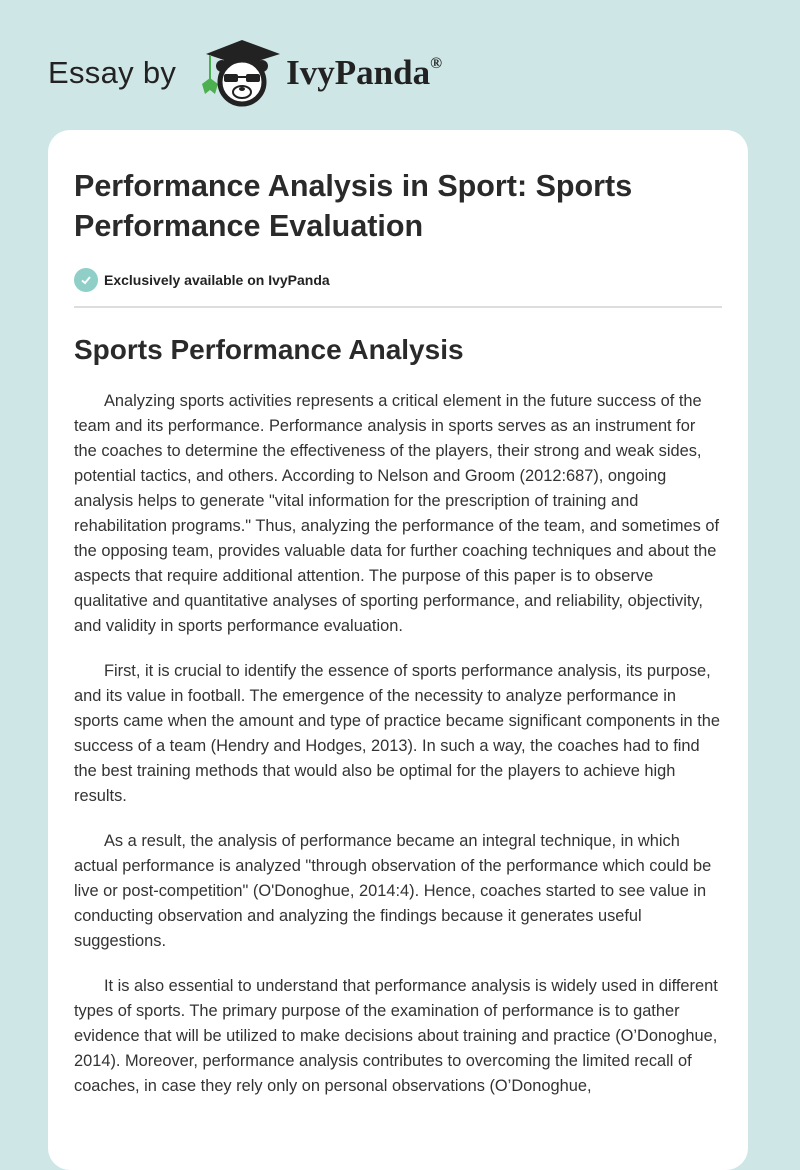 This screenshot has width=800, height=1170. I want to click on brand-text: IvyPanda, so click(358, 72).